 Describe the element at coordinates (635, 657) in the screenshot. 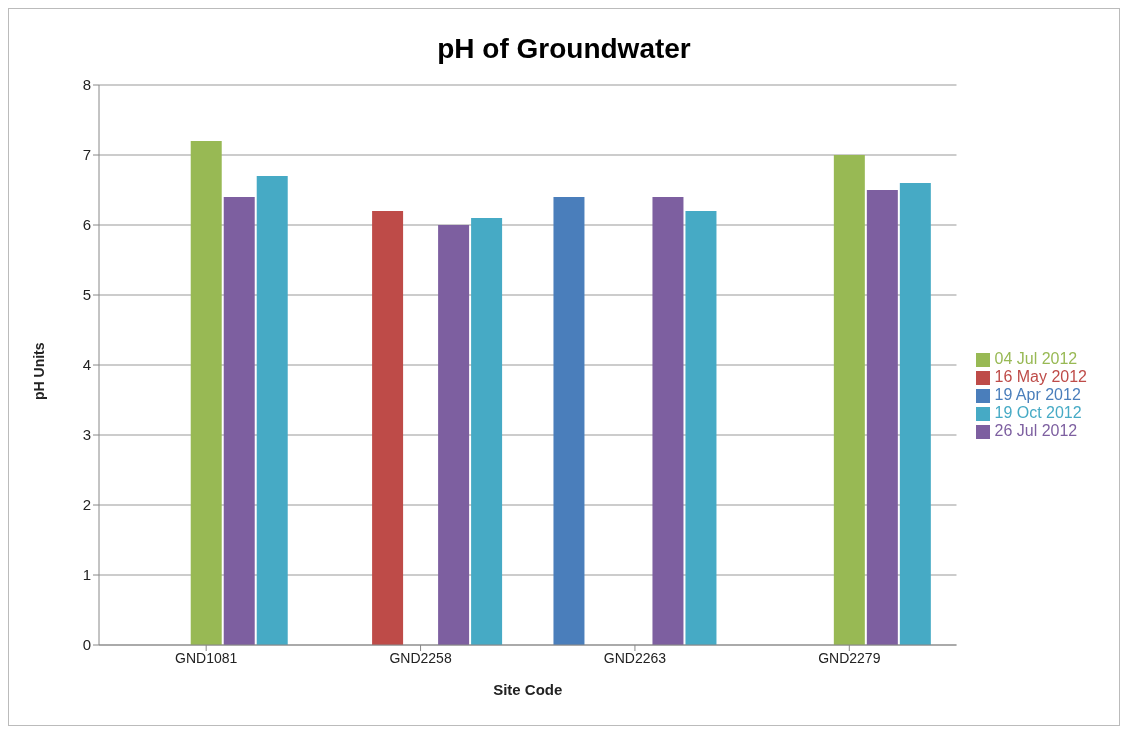

I see `x-tick-label: GND2263` at that location.